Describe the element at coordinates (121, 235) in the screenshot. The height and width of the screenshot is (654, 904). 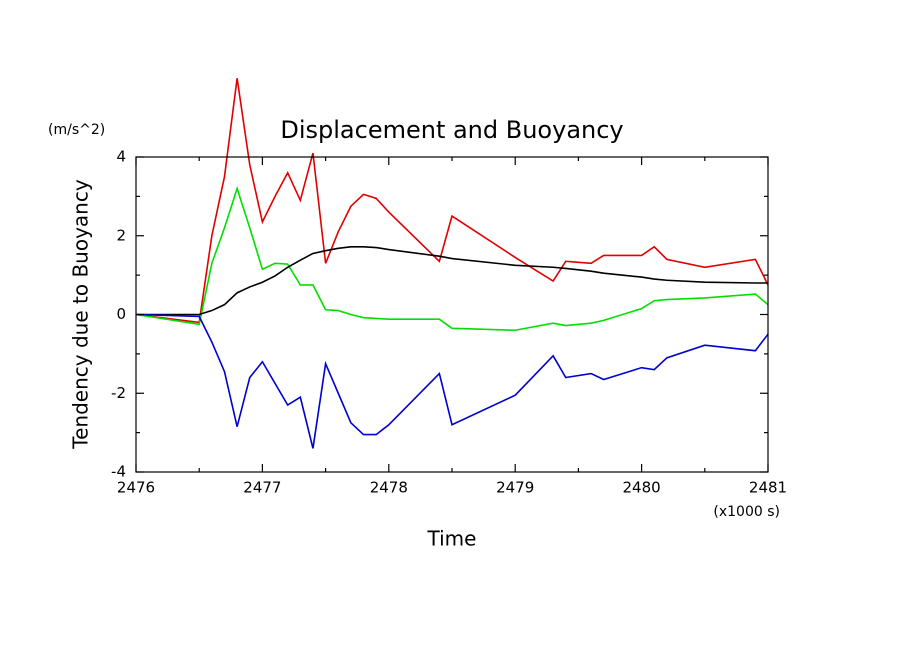
I see `y-tick-label: 2` at that location.